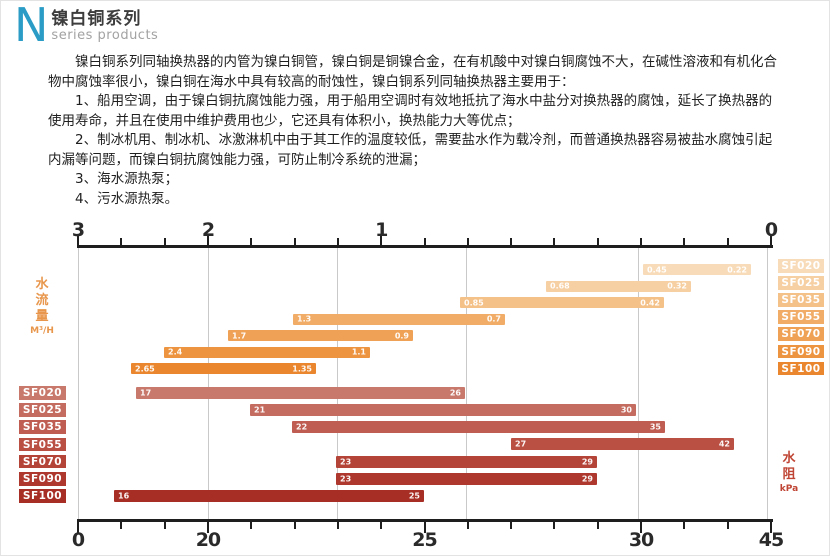 Image resolution: width=830 pixels, height=556 pixels. I want to click on left-axis-caption-char: 流, so click(42, 300).